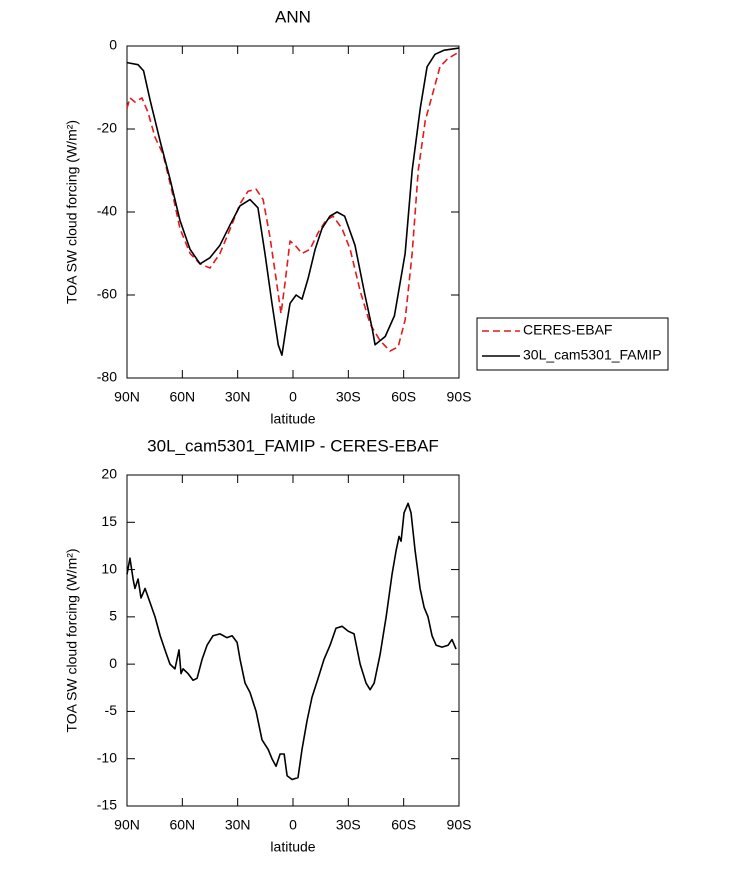 The height and width of the screenshot is (870, 733). Describe the element at coordinates (107, 805) in the screenshot. I see `y-tick-label: -15` at that location.